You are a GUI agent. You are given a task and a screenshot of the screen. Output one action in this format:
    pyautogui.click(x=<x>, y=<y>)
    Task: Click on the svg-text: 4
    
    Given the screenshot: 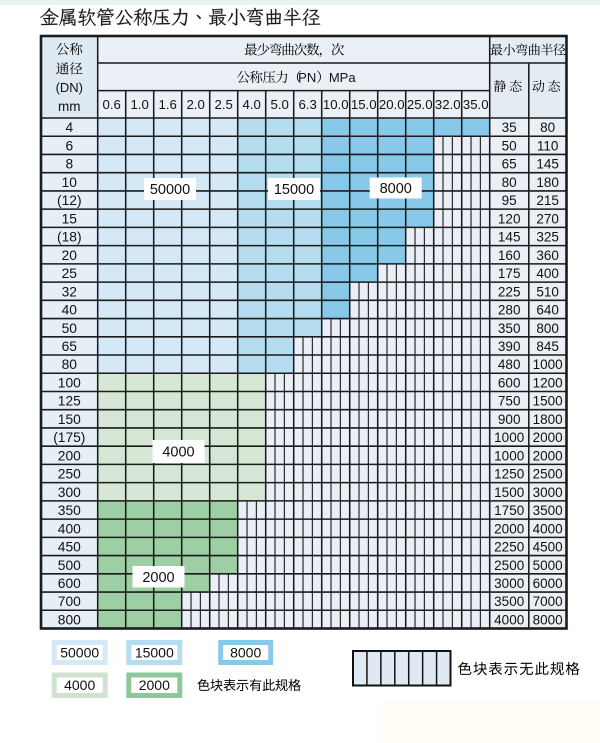 What is the action you would take?
    pyautogui.click(x=69, y=127)
    